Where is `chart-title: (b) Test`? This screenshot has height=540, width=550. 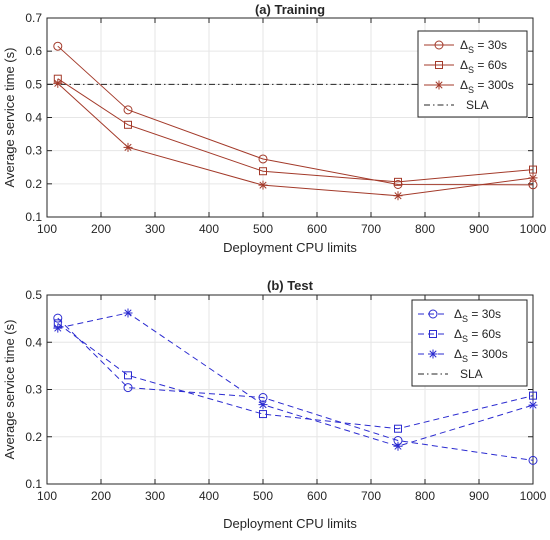 chart-title: (b) Test is located at coordinates (290, 285).